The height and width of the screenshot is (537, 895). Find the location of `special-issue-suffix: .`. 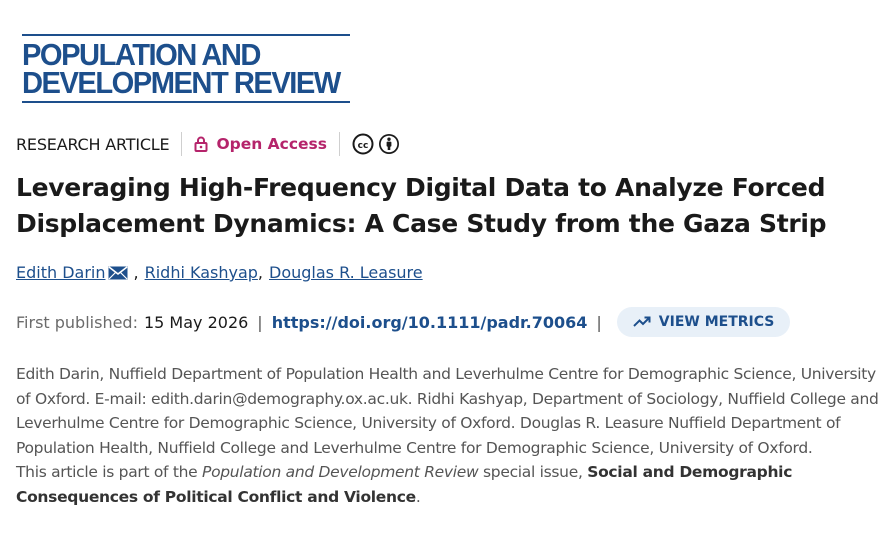

special-issue-suffix: . is located at coordinates (418, 496).